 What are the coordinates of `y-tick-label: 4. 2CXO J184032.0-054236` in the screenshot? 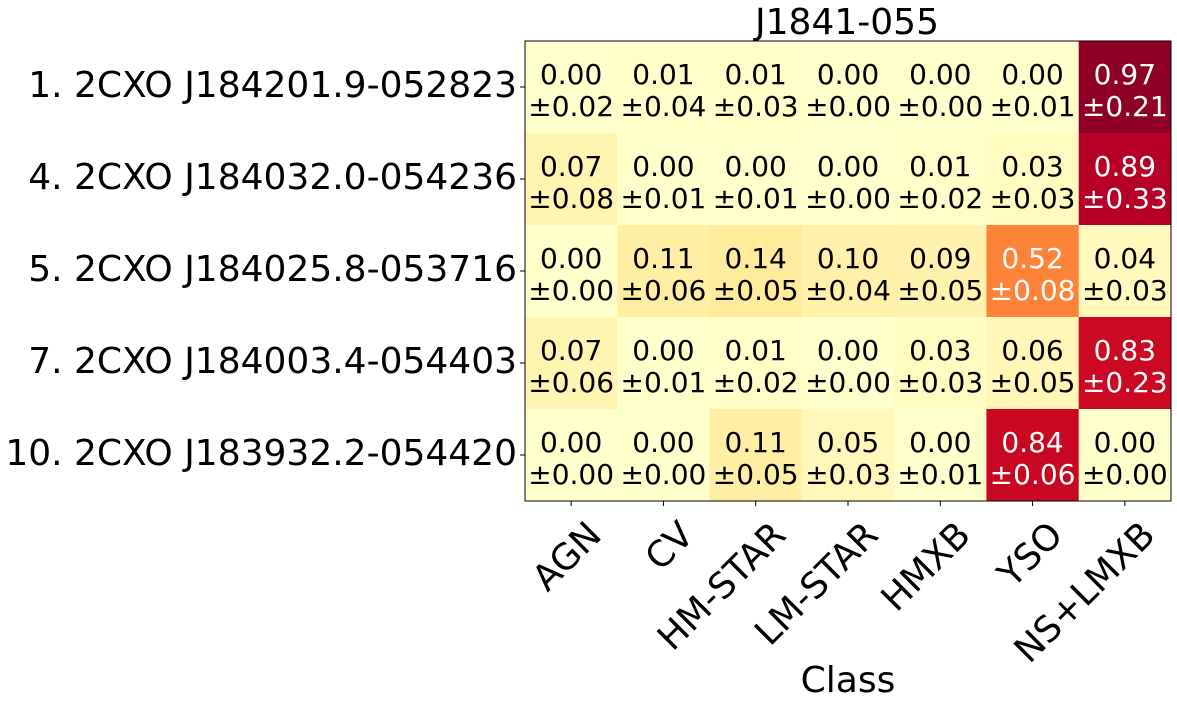 It's located at (272, 177).